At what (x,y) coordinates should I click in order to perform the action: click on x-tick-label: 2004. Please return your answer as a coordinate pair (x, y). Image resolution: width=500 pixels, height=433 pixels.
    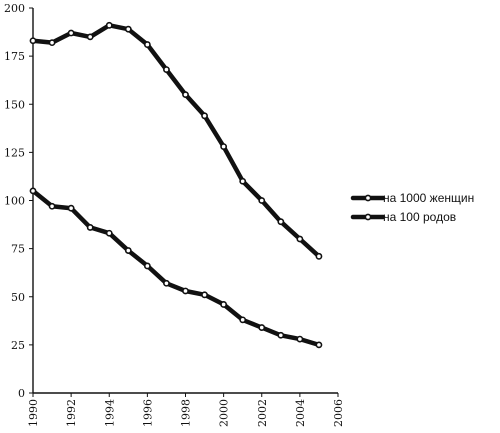
    Looking at the image, I should click on (300, 413).